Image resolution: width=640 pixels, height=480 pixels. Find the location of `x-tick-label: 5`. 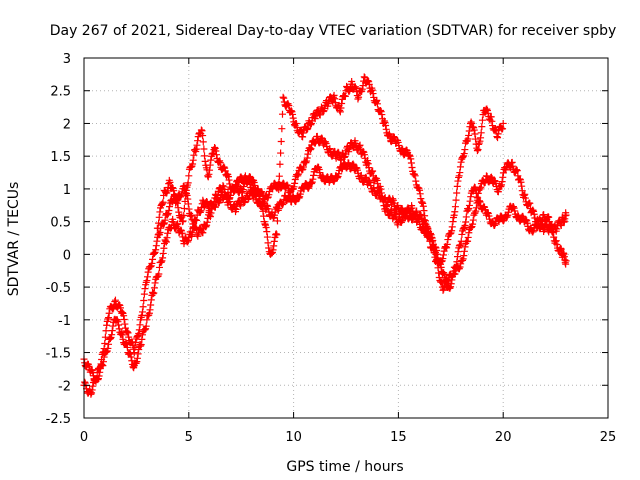

x-tick-label: 5 is located at coordinates (189, 437).